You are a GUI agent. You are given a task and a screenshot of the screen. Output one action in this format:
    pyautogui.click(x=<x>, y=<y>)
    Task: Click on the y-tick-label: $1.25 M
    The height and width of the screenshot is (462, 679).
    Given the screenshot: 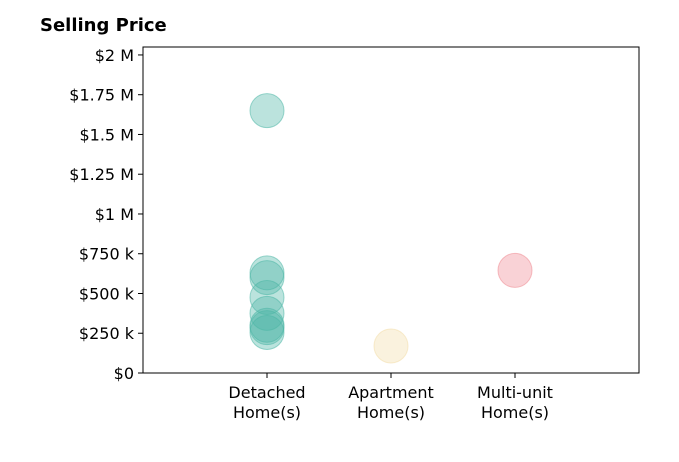 What is the action you would take?
    pyautogui.click(x=101, y=174)
    